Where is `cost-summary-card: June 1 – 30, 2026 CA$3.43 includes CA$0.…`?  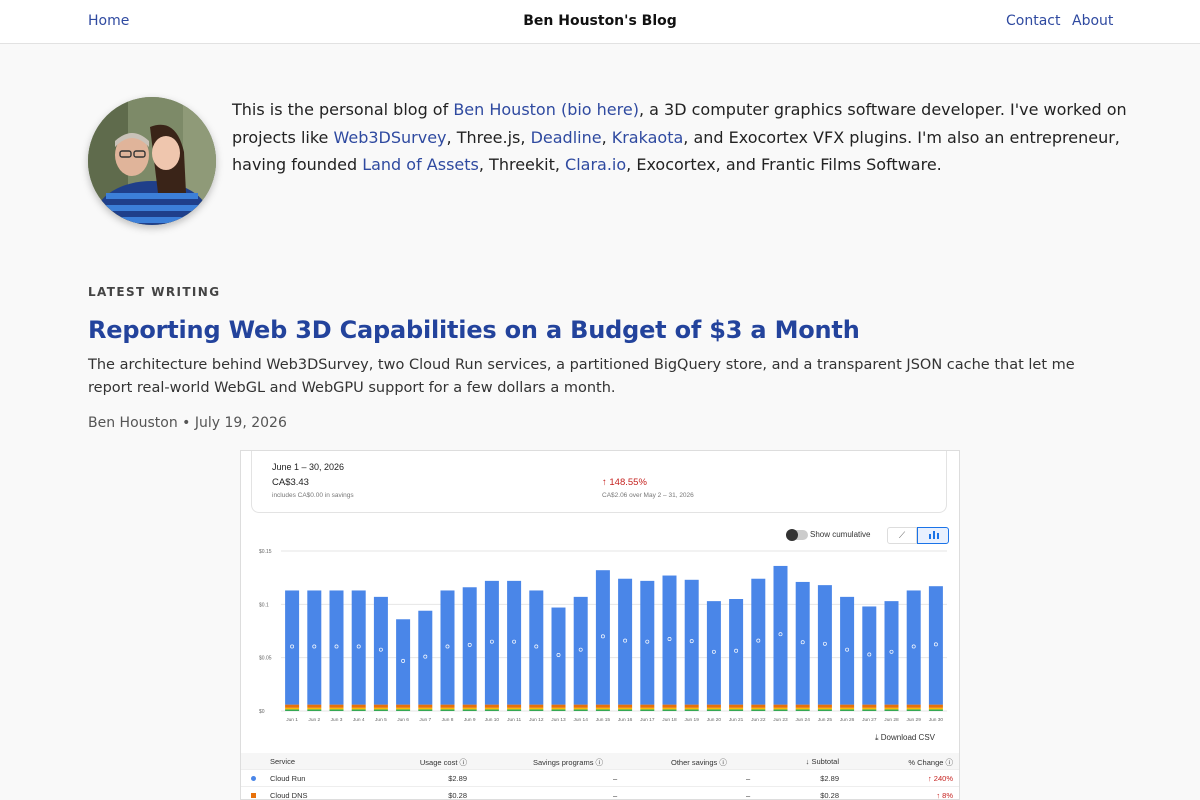
cost-summary-card: June 1 – 30, 2026 CA$3.43 includes CA$0.… is located at coordinates (599, 482).